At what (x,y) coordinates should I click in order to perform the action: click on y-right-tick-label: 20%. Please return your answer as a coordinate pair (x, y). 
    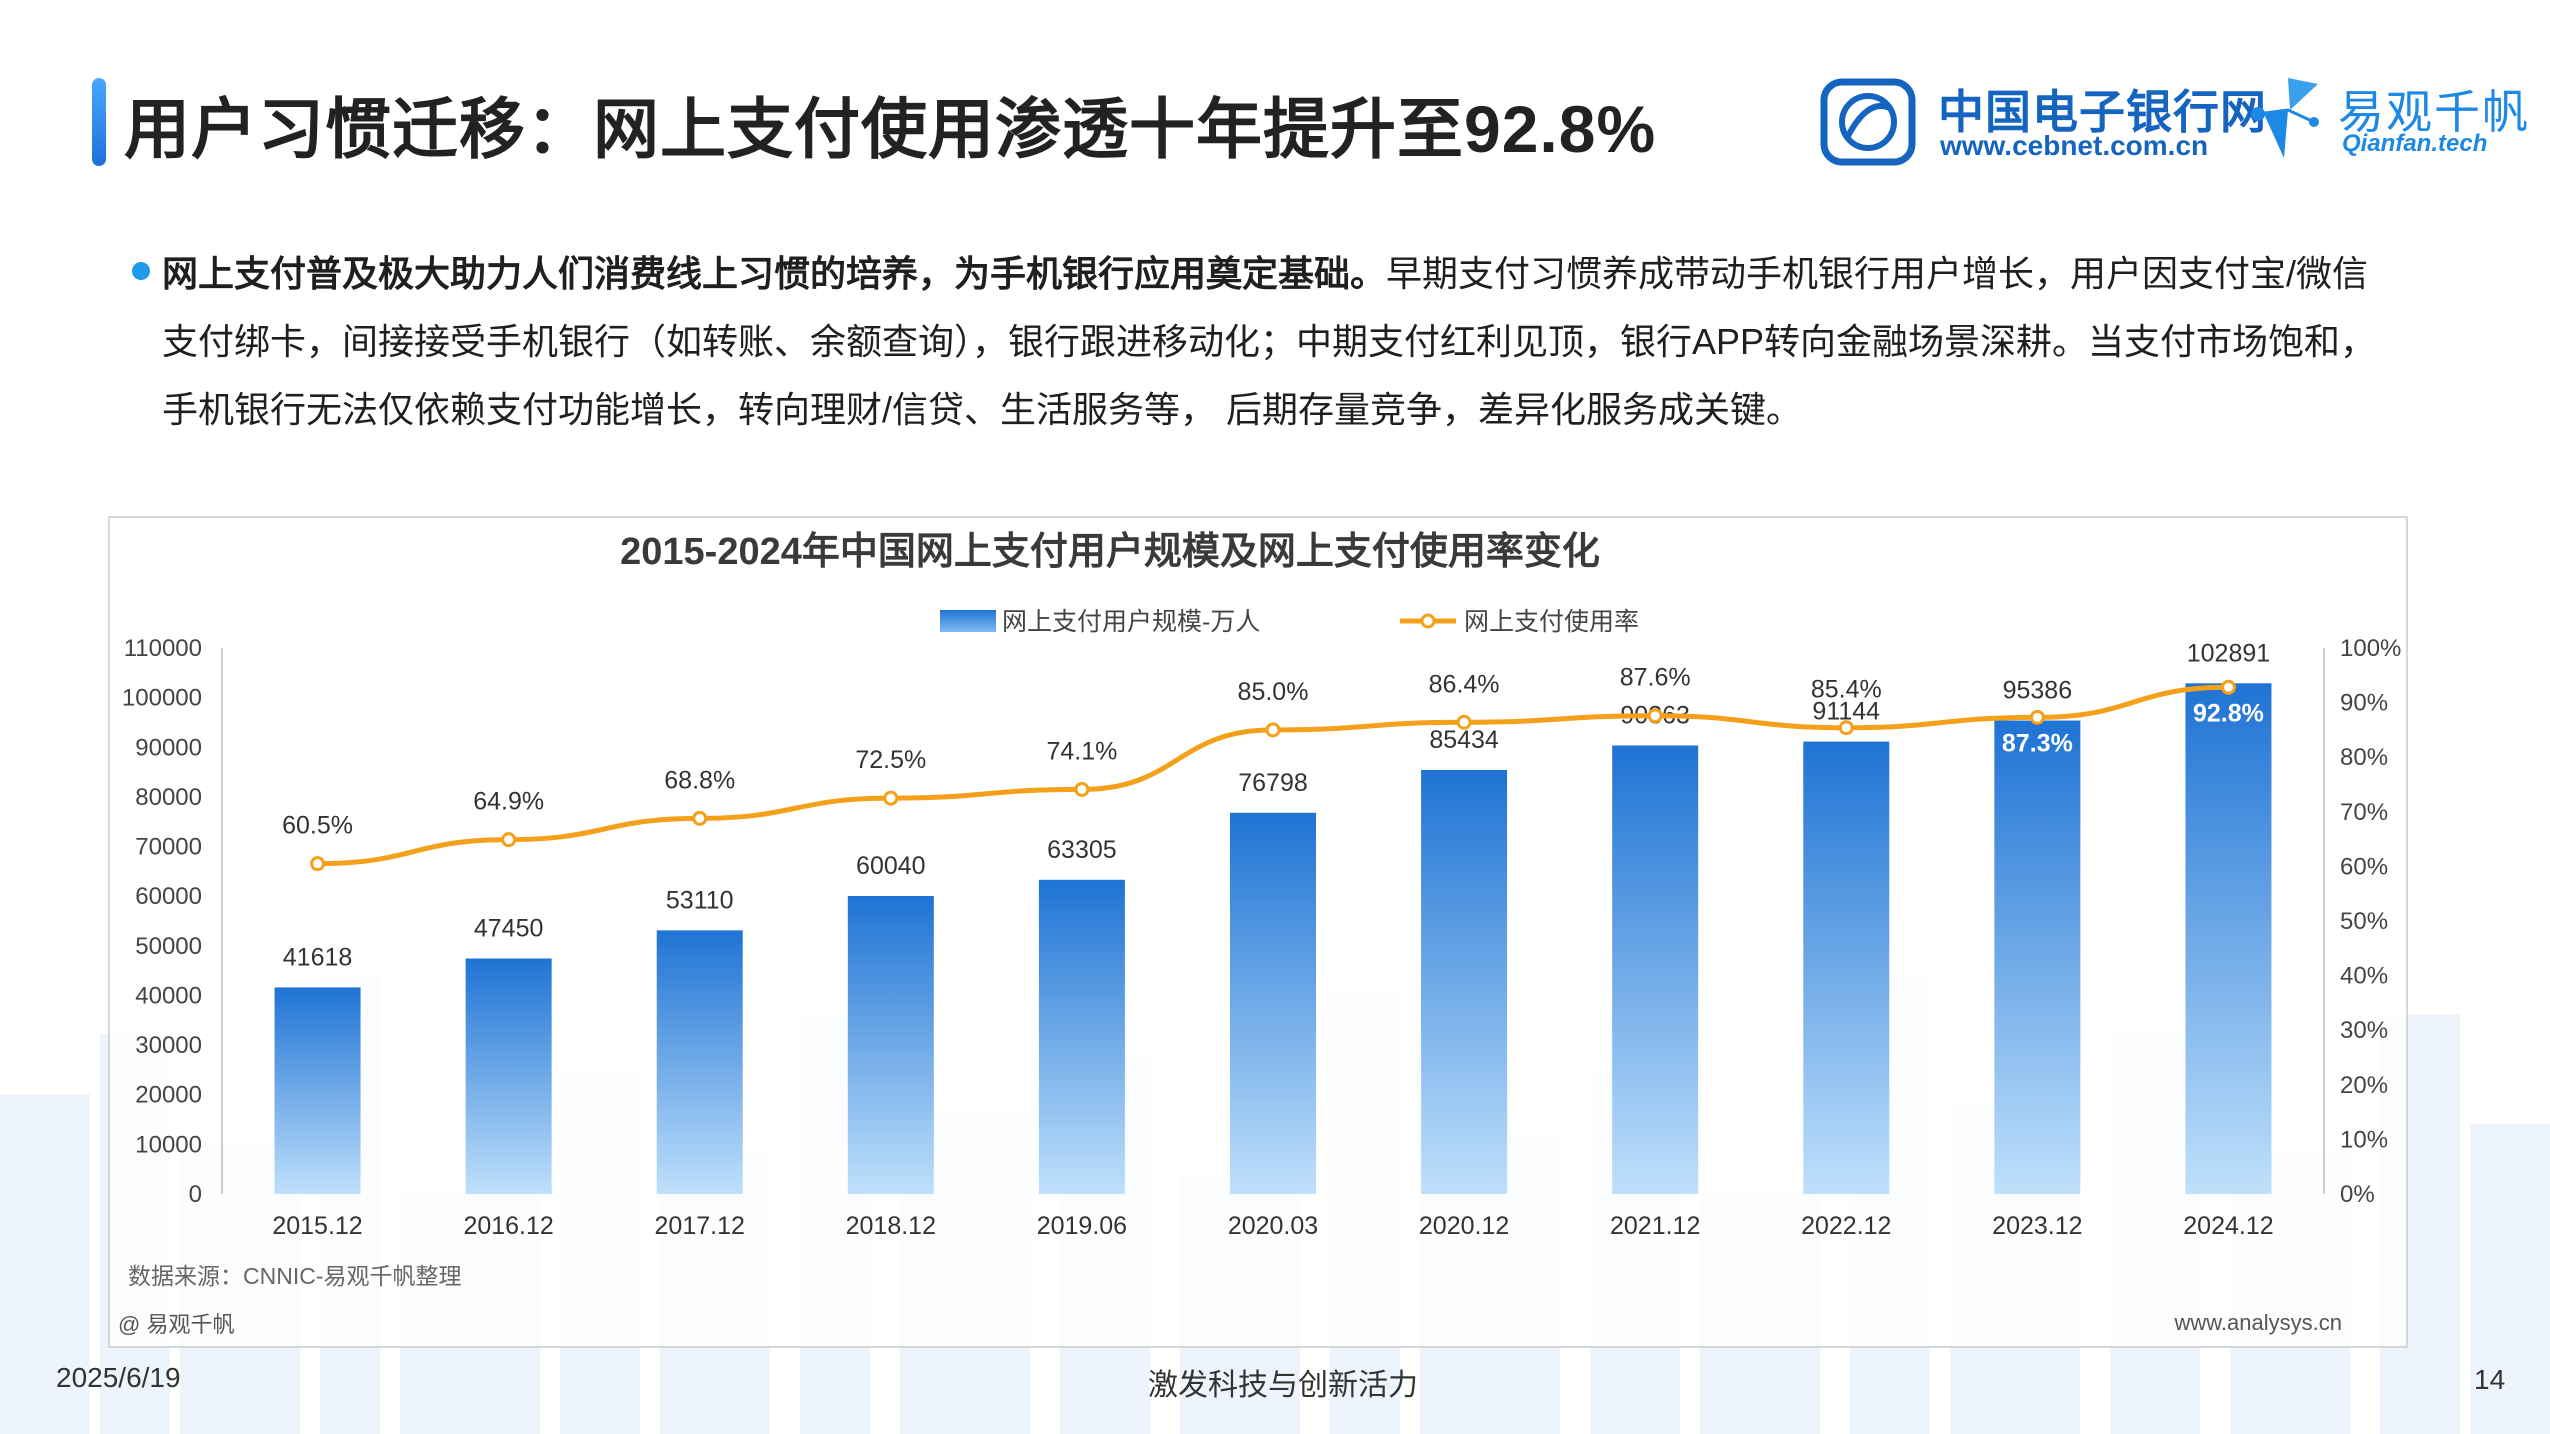
    Looking at the image, I should click on (2364, 1085).